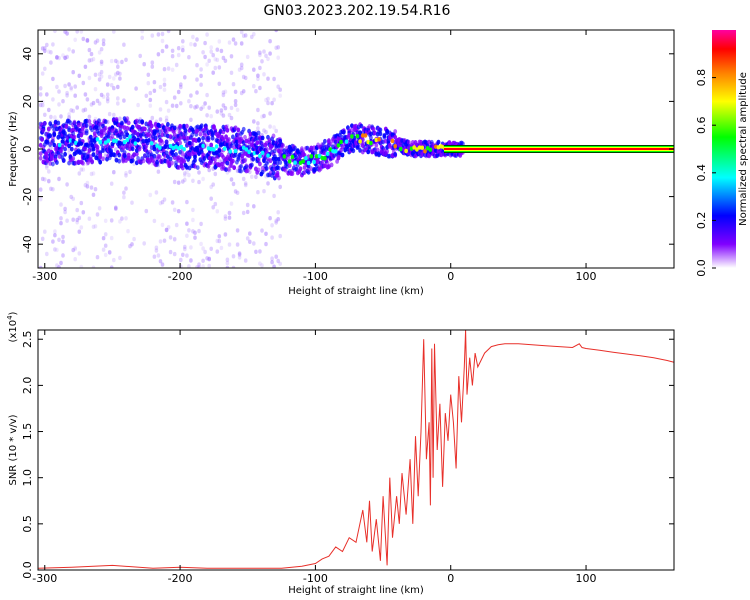 This screenshot has width=750, height=600. Describe the element at coordinates (27, 197) in the screenshot. I see `y-tick-label: -20` at that location.